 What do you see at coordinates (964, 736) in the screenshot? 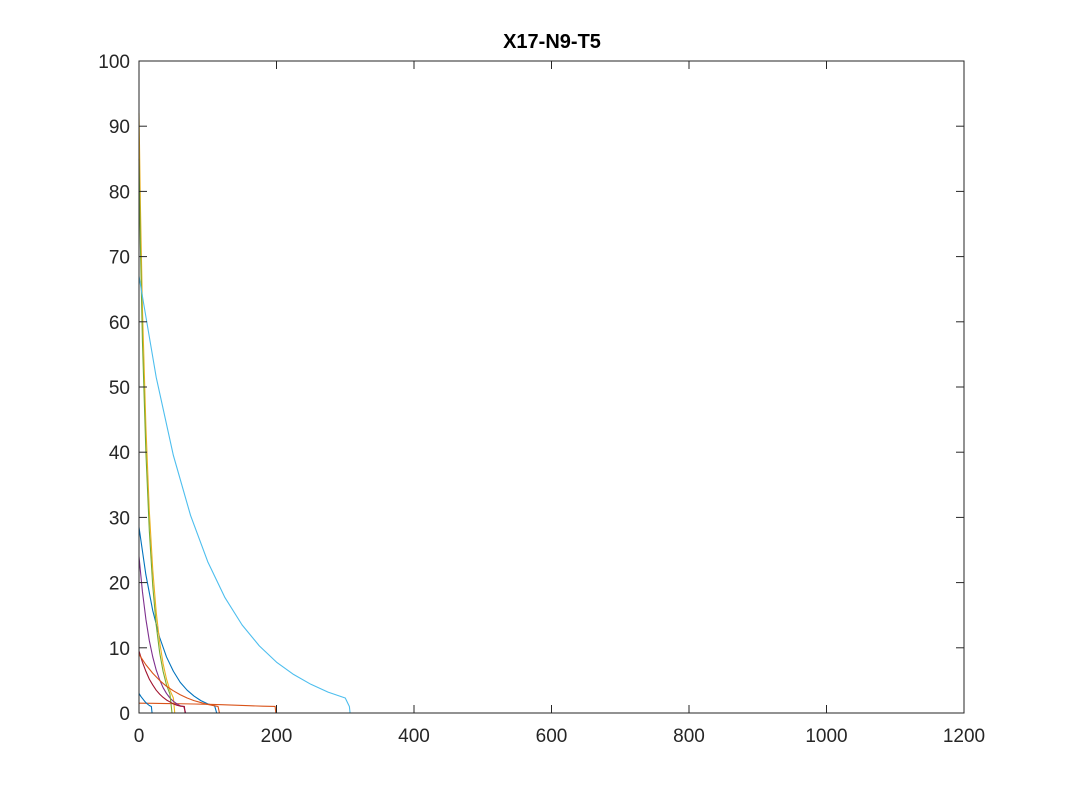
I see `x-tick-label: 1200` at bounding box center [964, 736].